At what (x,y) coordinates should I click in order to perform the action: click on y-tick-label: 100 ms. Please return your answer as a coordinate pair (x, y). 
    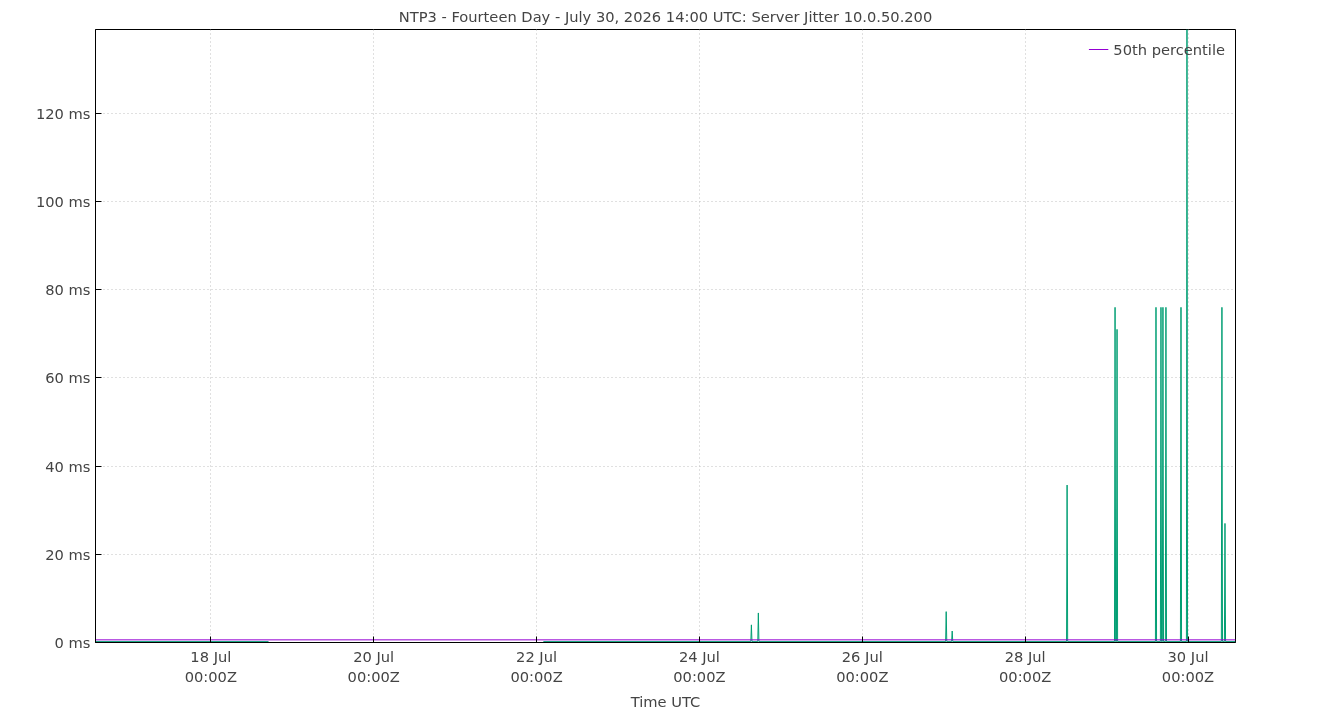
    Looking at the image, I should click on (63, 201).